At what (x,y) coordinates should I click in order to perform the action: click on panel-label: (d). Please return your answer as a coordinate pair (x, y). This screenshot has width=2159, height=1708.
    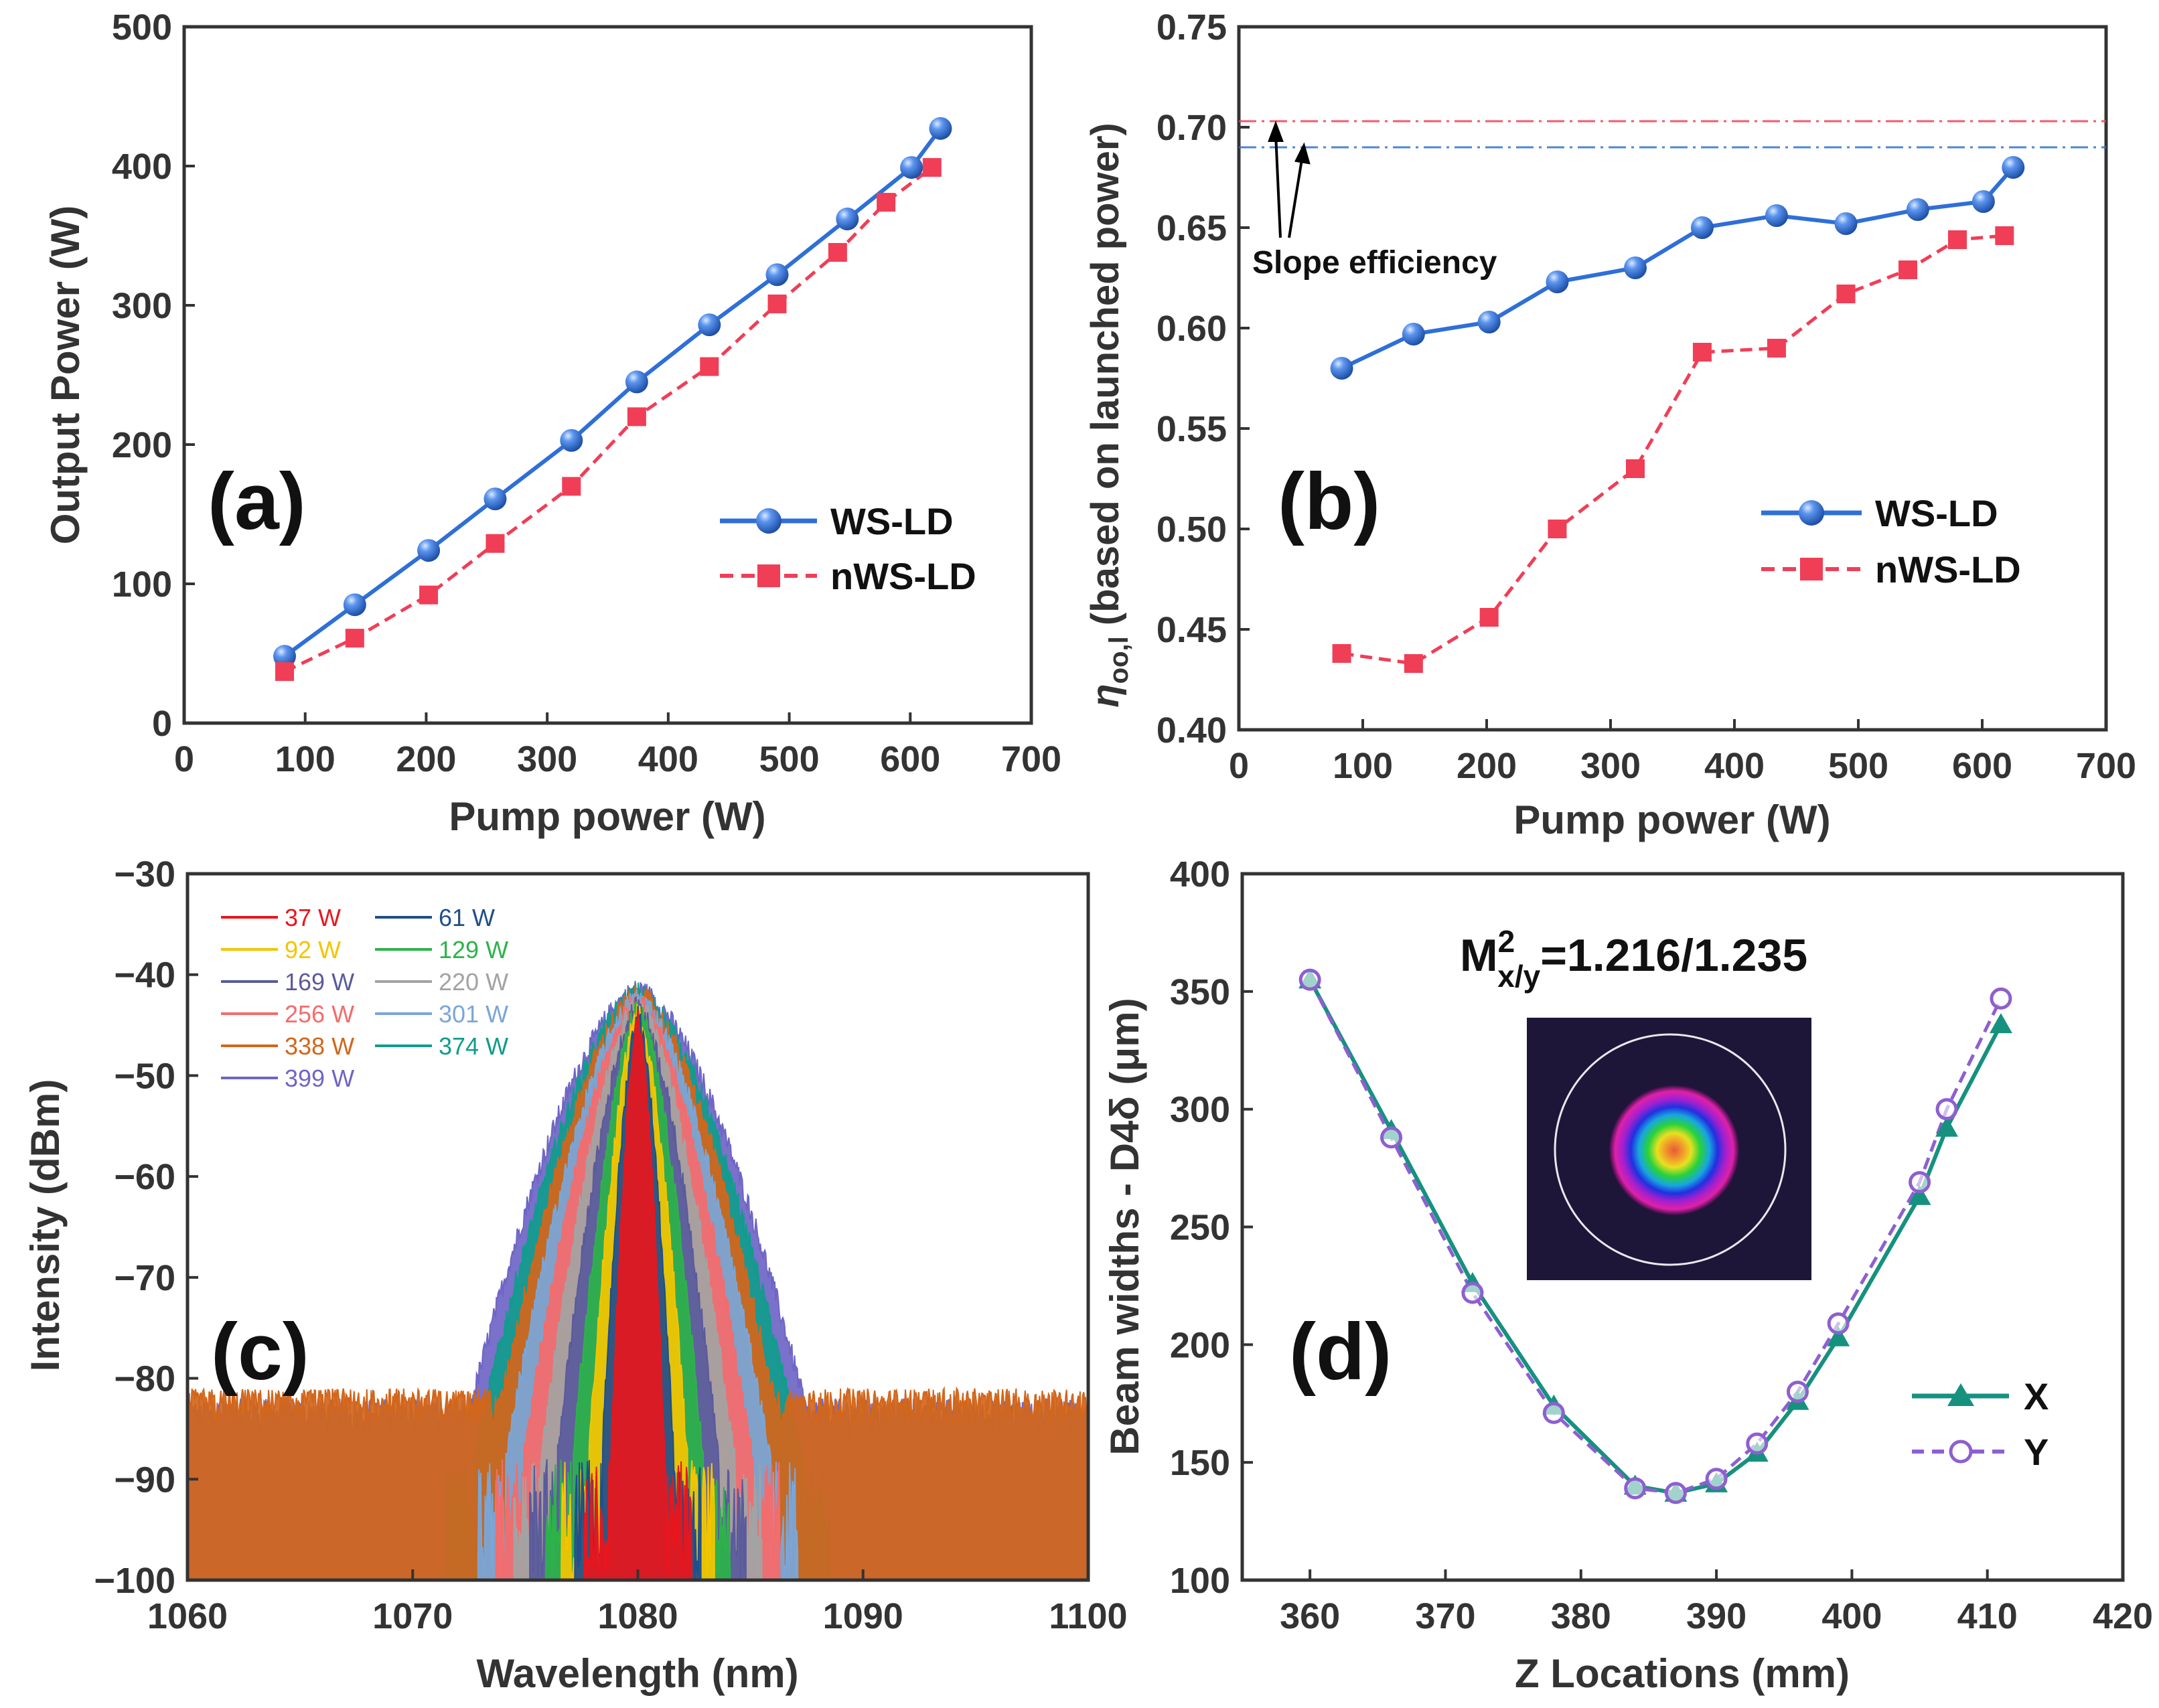
    Looking at the image, I should click on (1340, 1352).